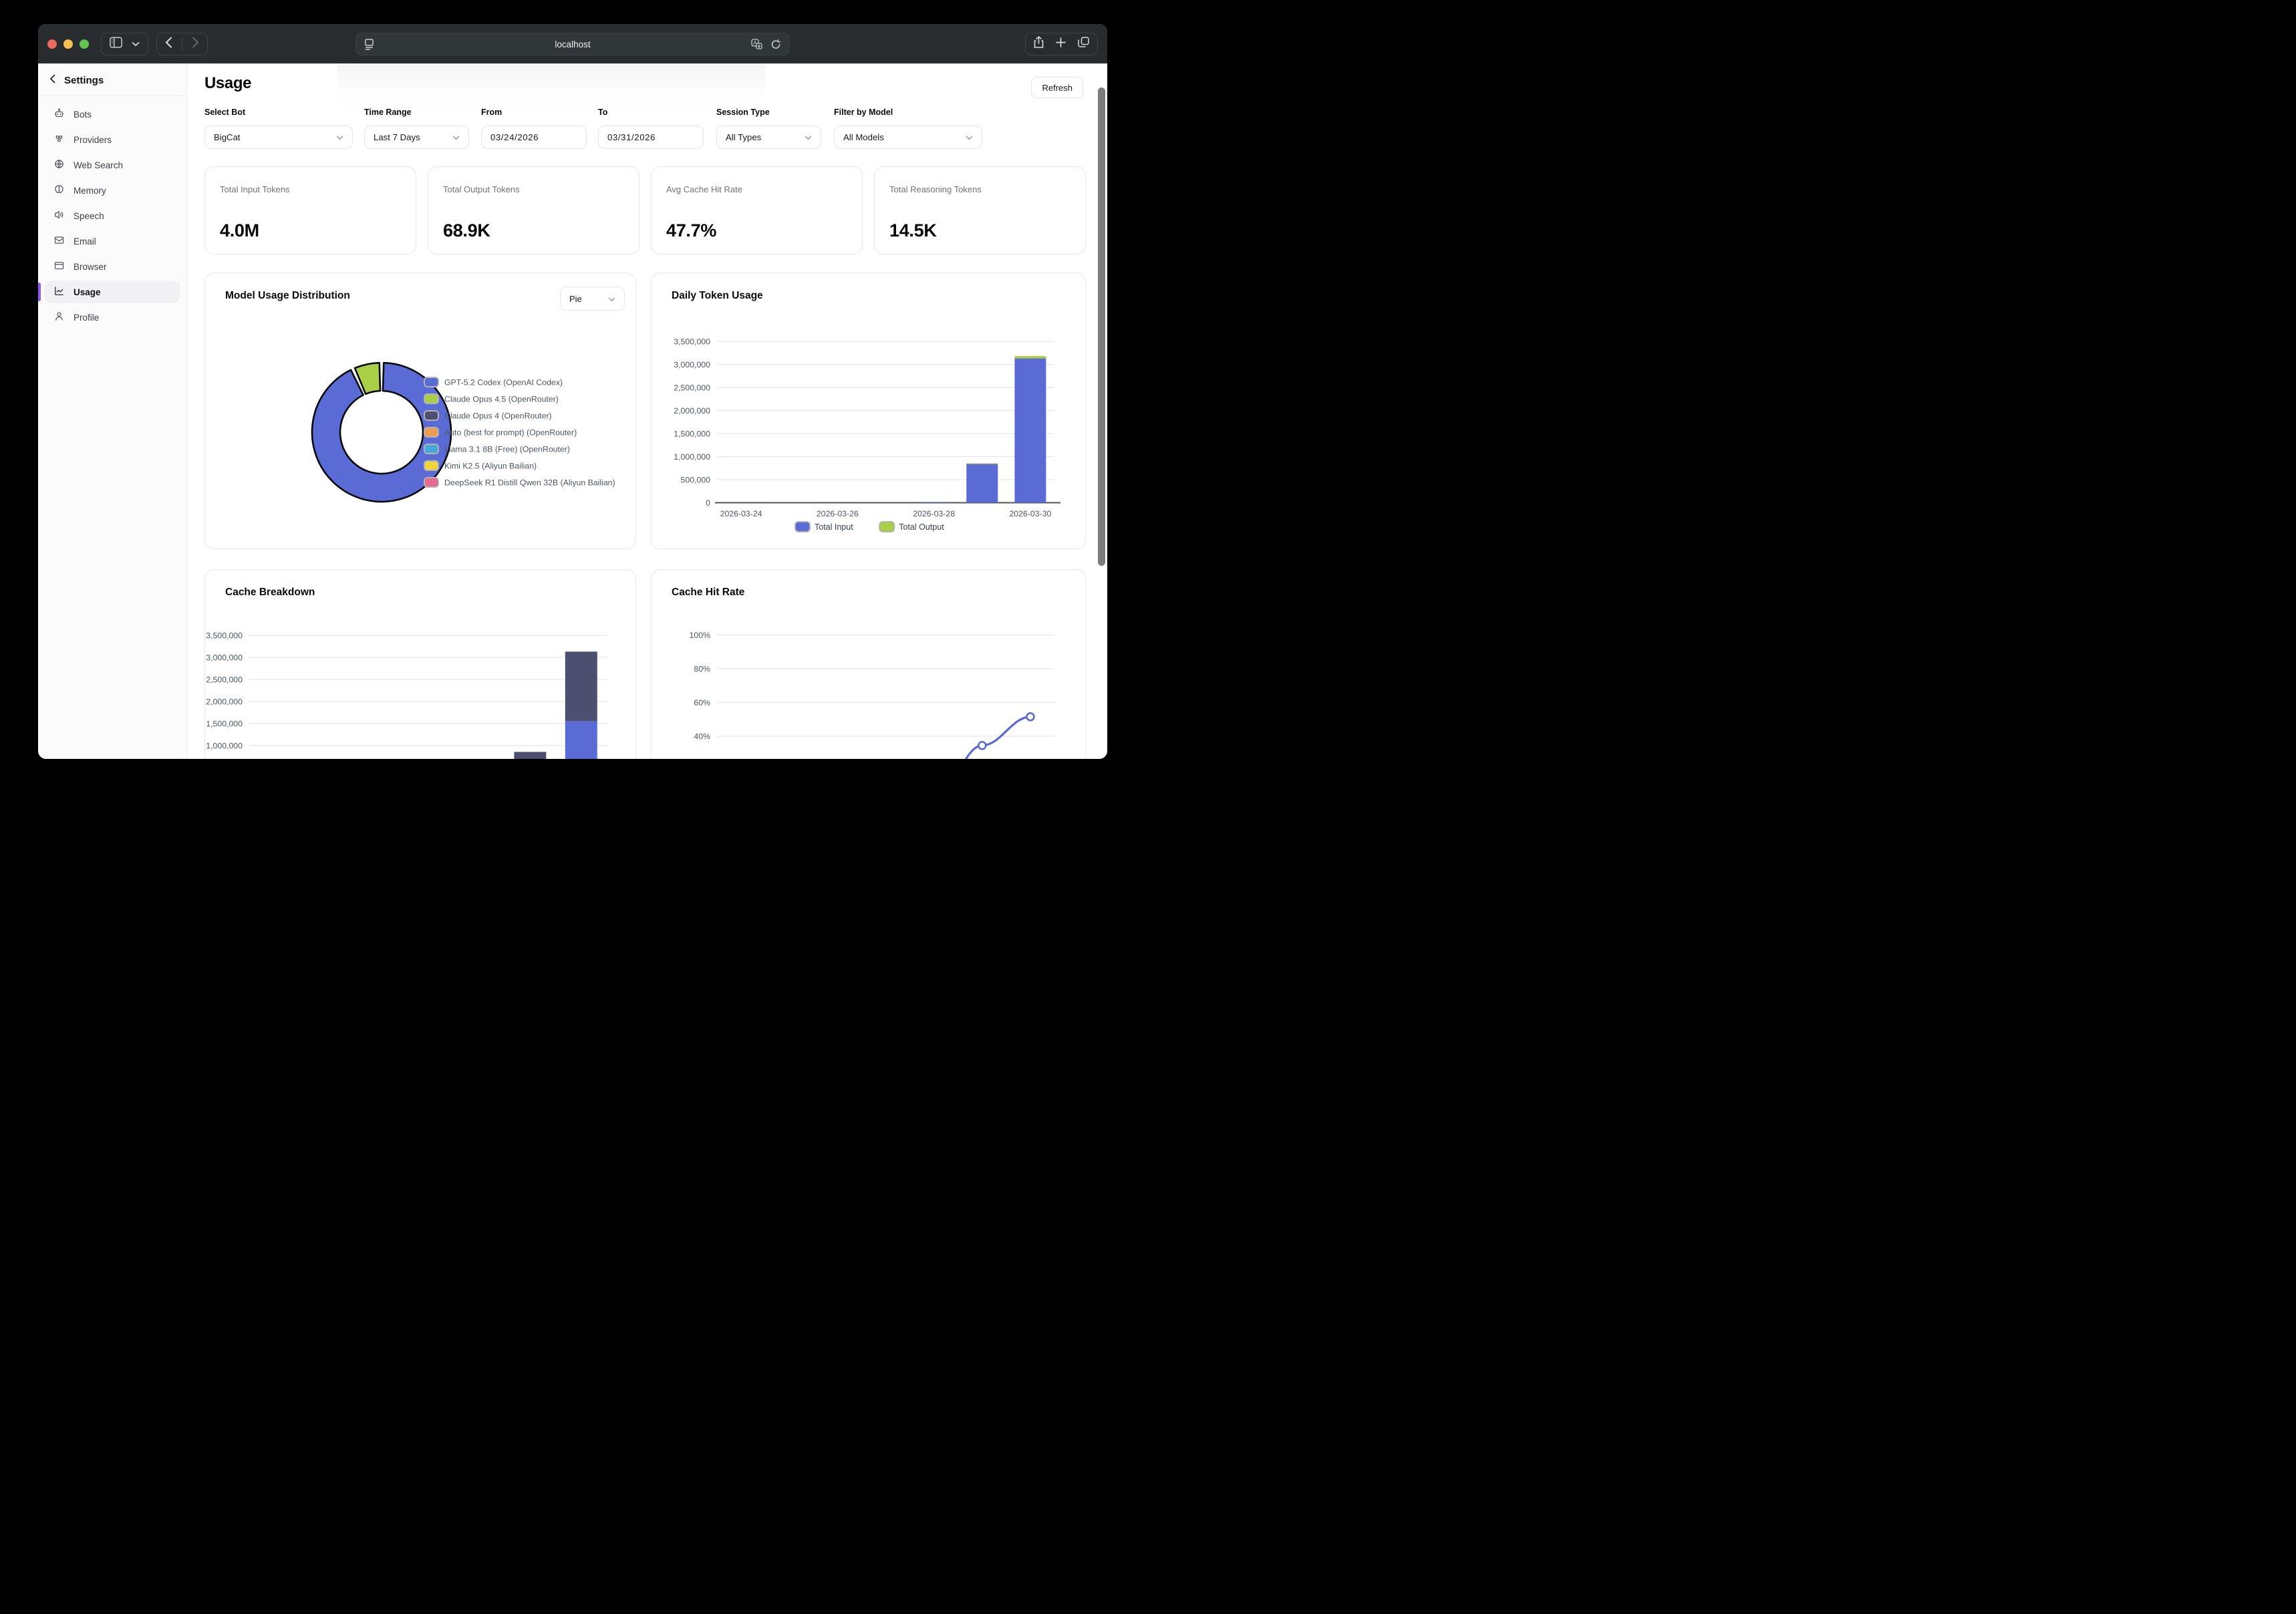 The width and height of the screenshot is (2296, 1614). I want to click on new-tab-icon, so click(1061, 44).